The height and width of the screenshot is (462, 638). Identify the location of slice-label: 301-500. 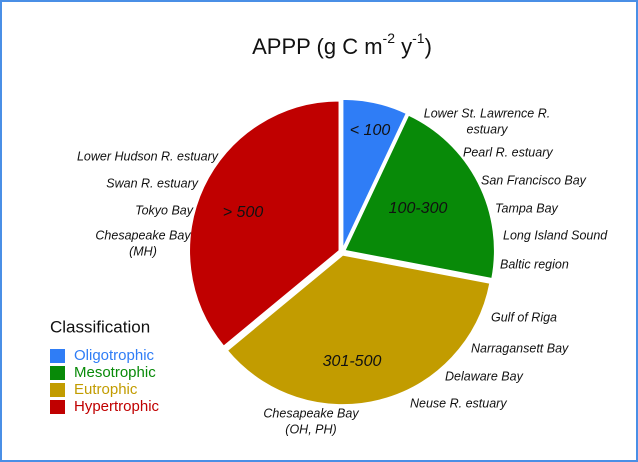
(352, 361).